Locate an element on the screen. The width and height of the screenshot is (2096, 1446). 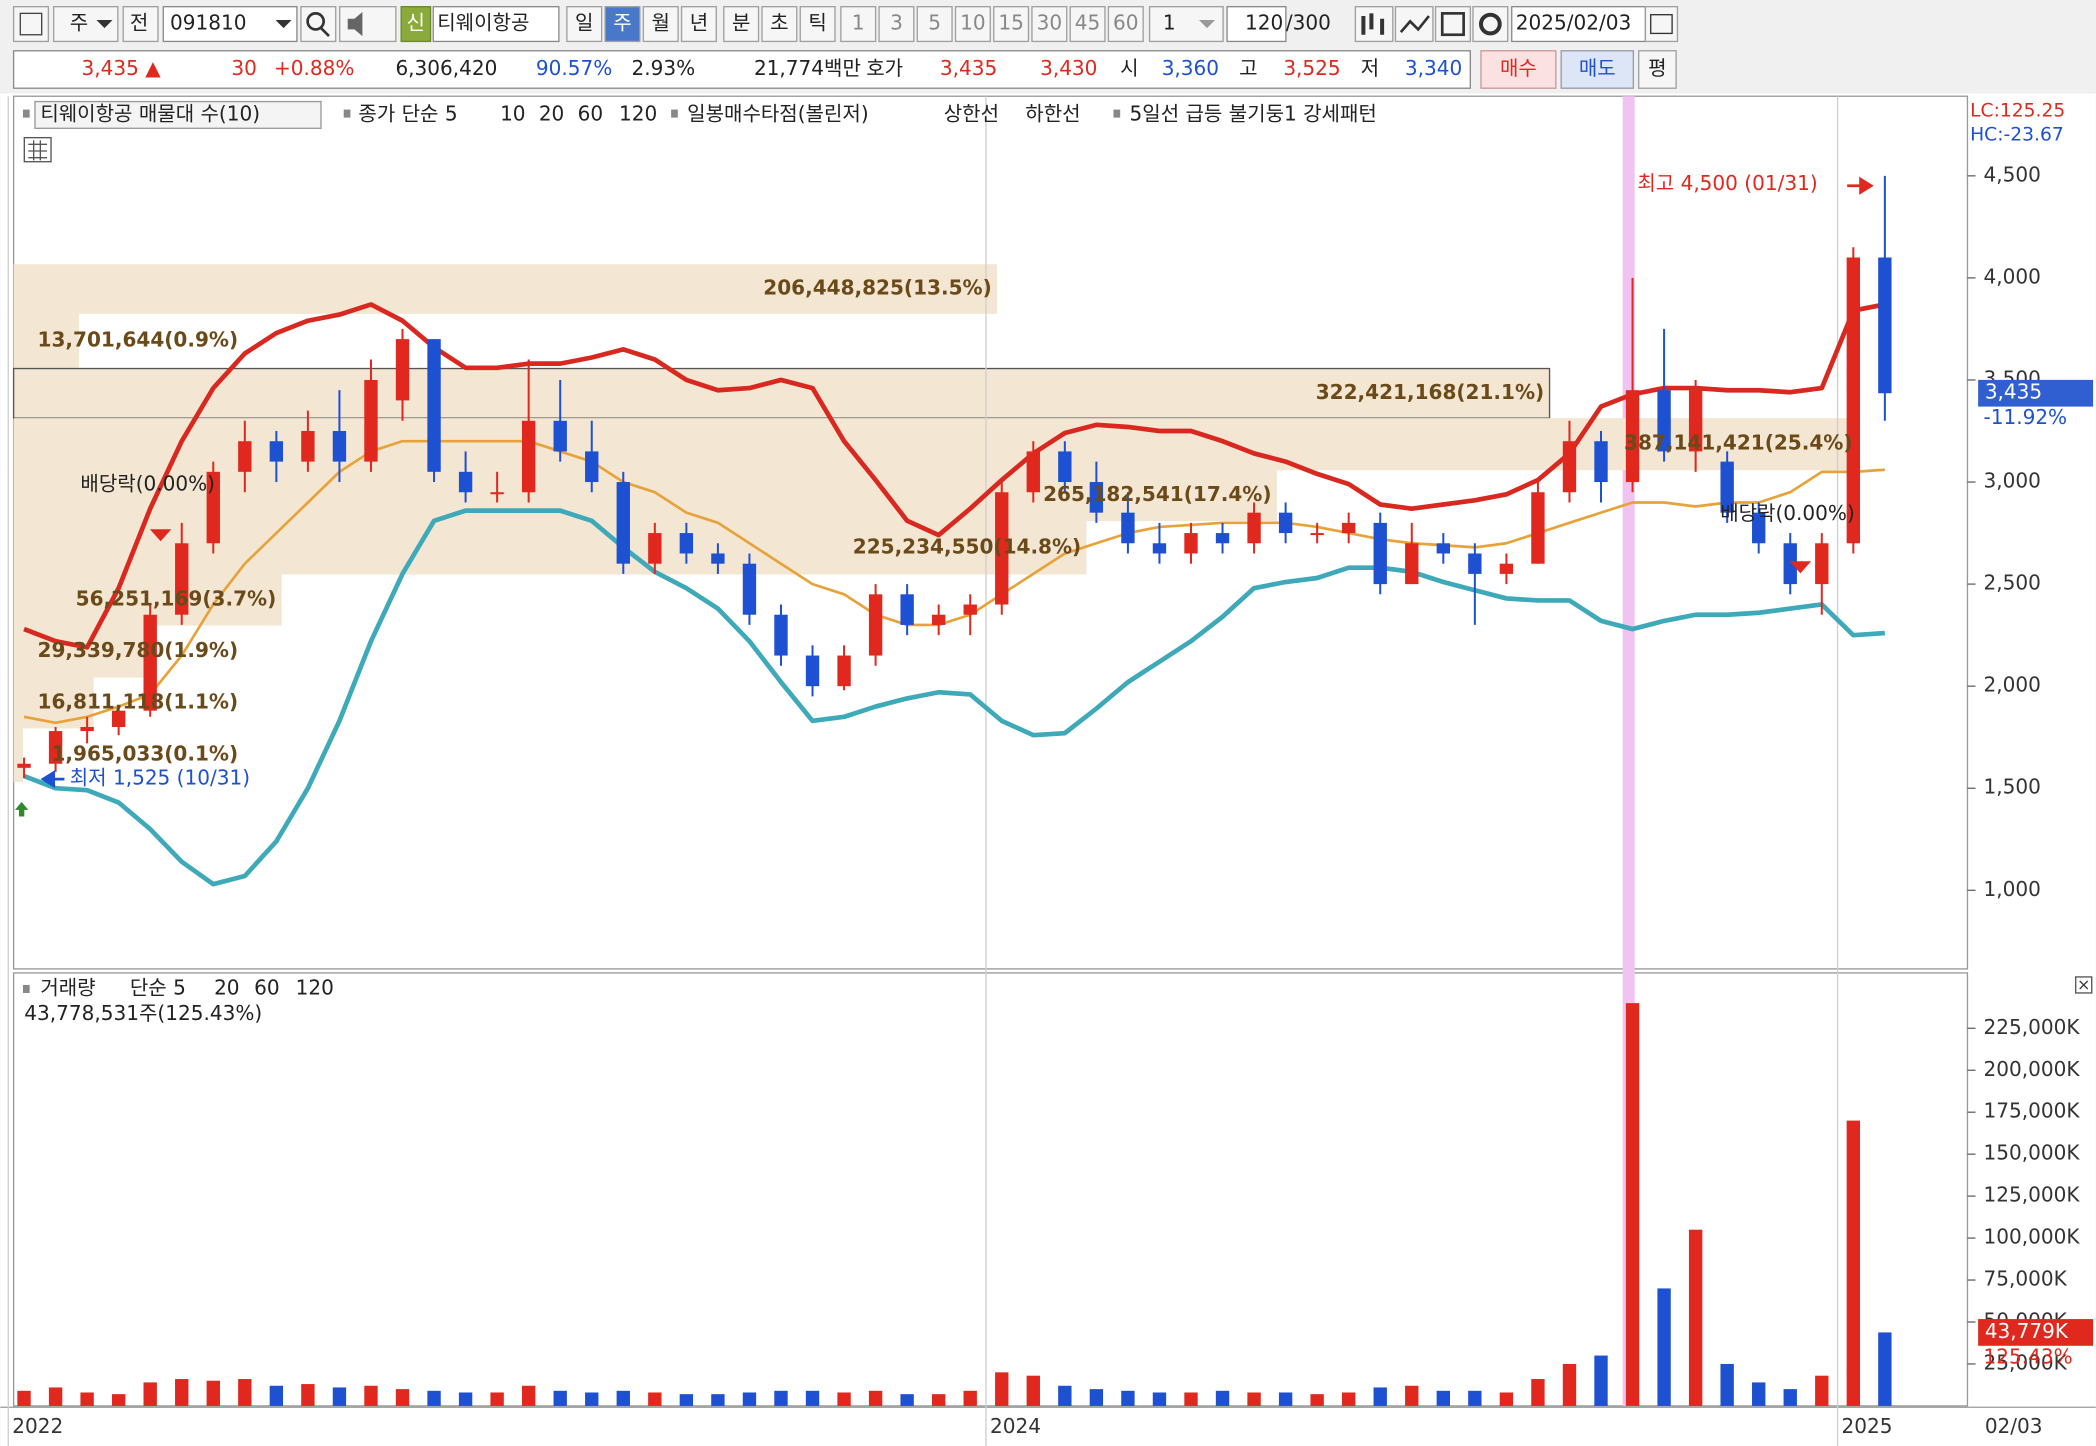
date: 2025/02/03 is located at coordinates (1573, 23).